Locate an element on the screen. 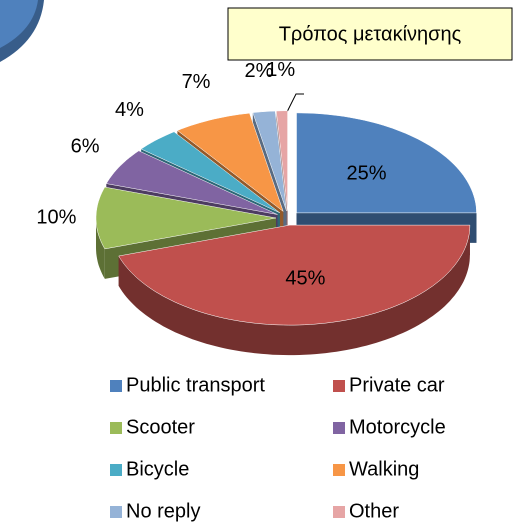 Image resolution: width=517 pixels, height=525 pixels. data-label: 7% is located at coordinates (196, 82).